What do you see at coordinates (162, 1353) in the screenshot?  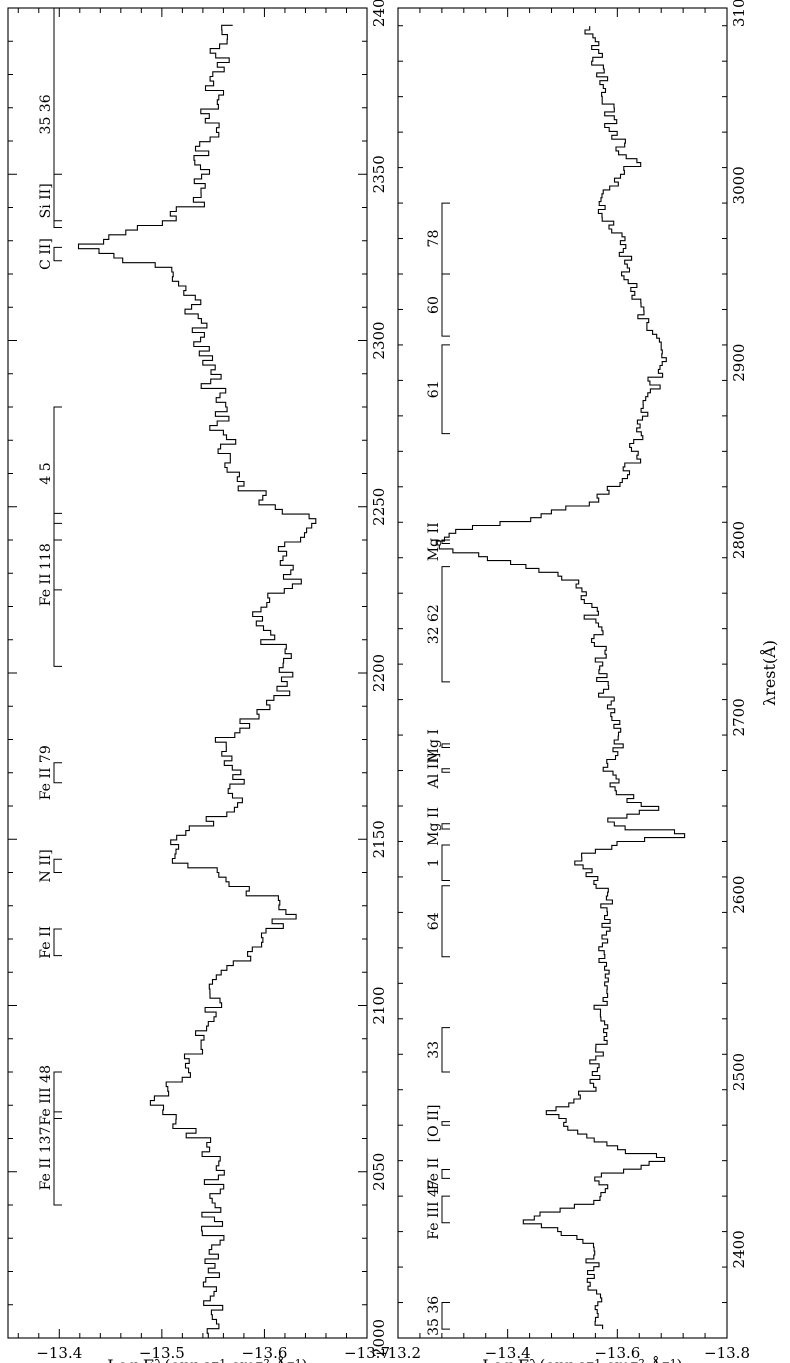 I see `y-tick-label: −13.5` at bounding box center [162, 1353].